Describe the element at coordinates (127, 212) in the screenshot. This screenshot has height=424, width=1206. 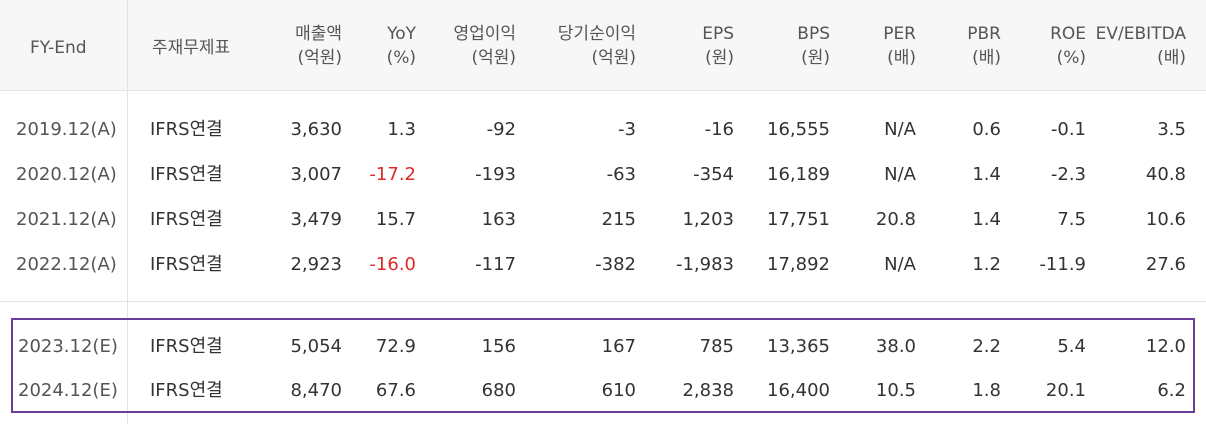
I see `column-divider` at that location.